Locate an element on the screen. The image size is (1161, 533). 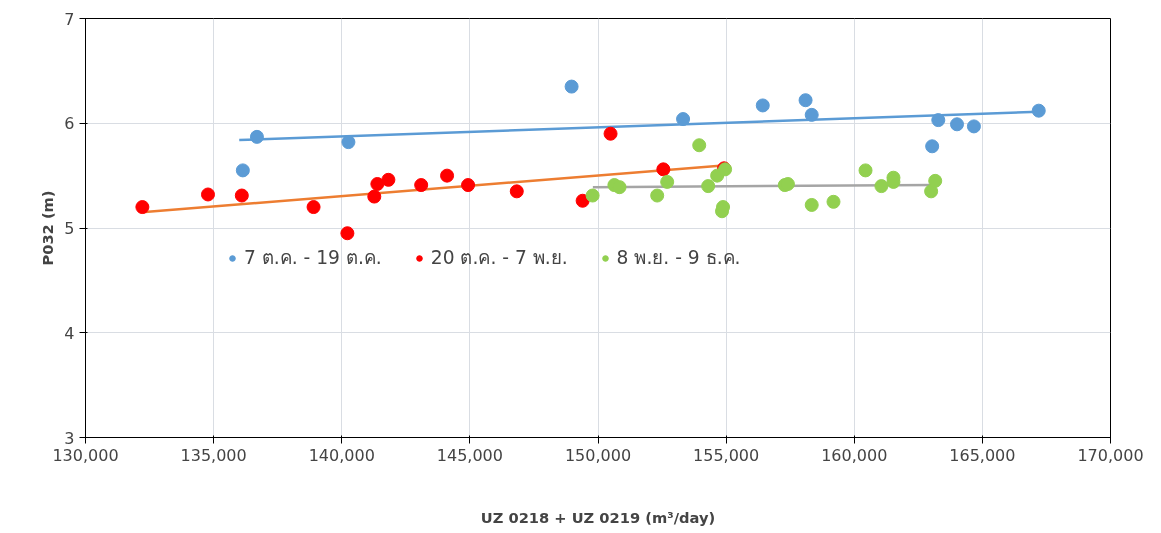
legend-label: 8 พ.ย. - 9 ธ.ค. is located at coordinates (678, 258).